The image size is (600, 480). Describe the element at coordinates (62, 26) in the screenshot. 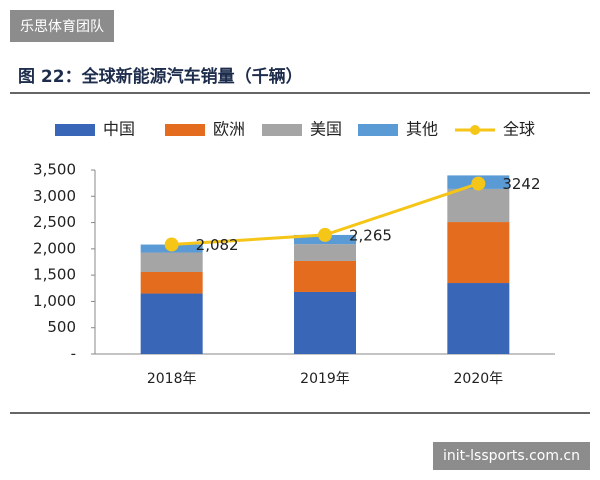

I see `watermark: 乐思体育团队` at that location.